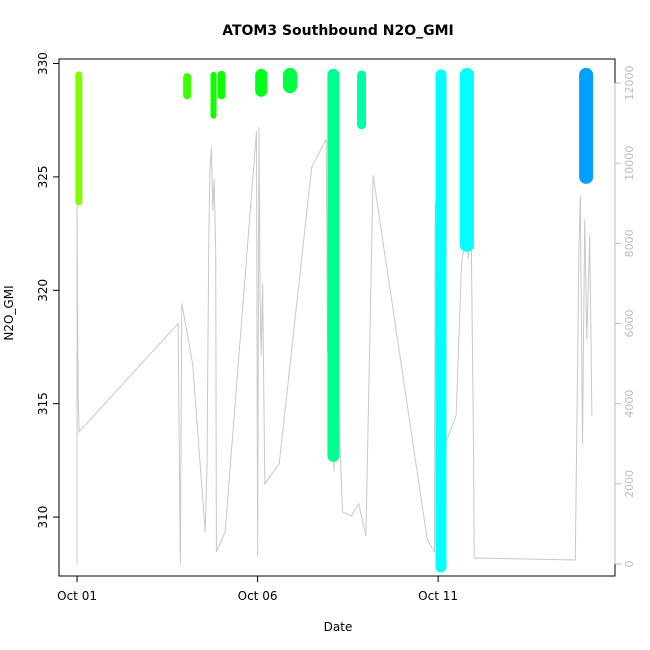  I want to click on y2-tick-label: 6000, so click(629, 324).